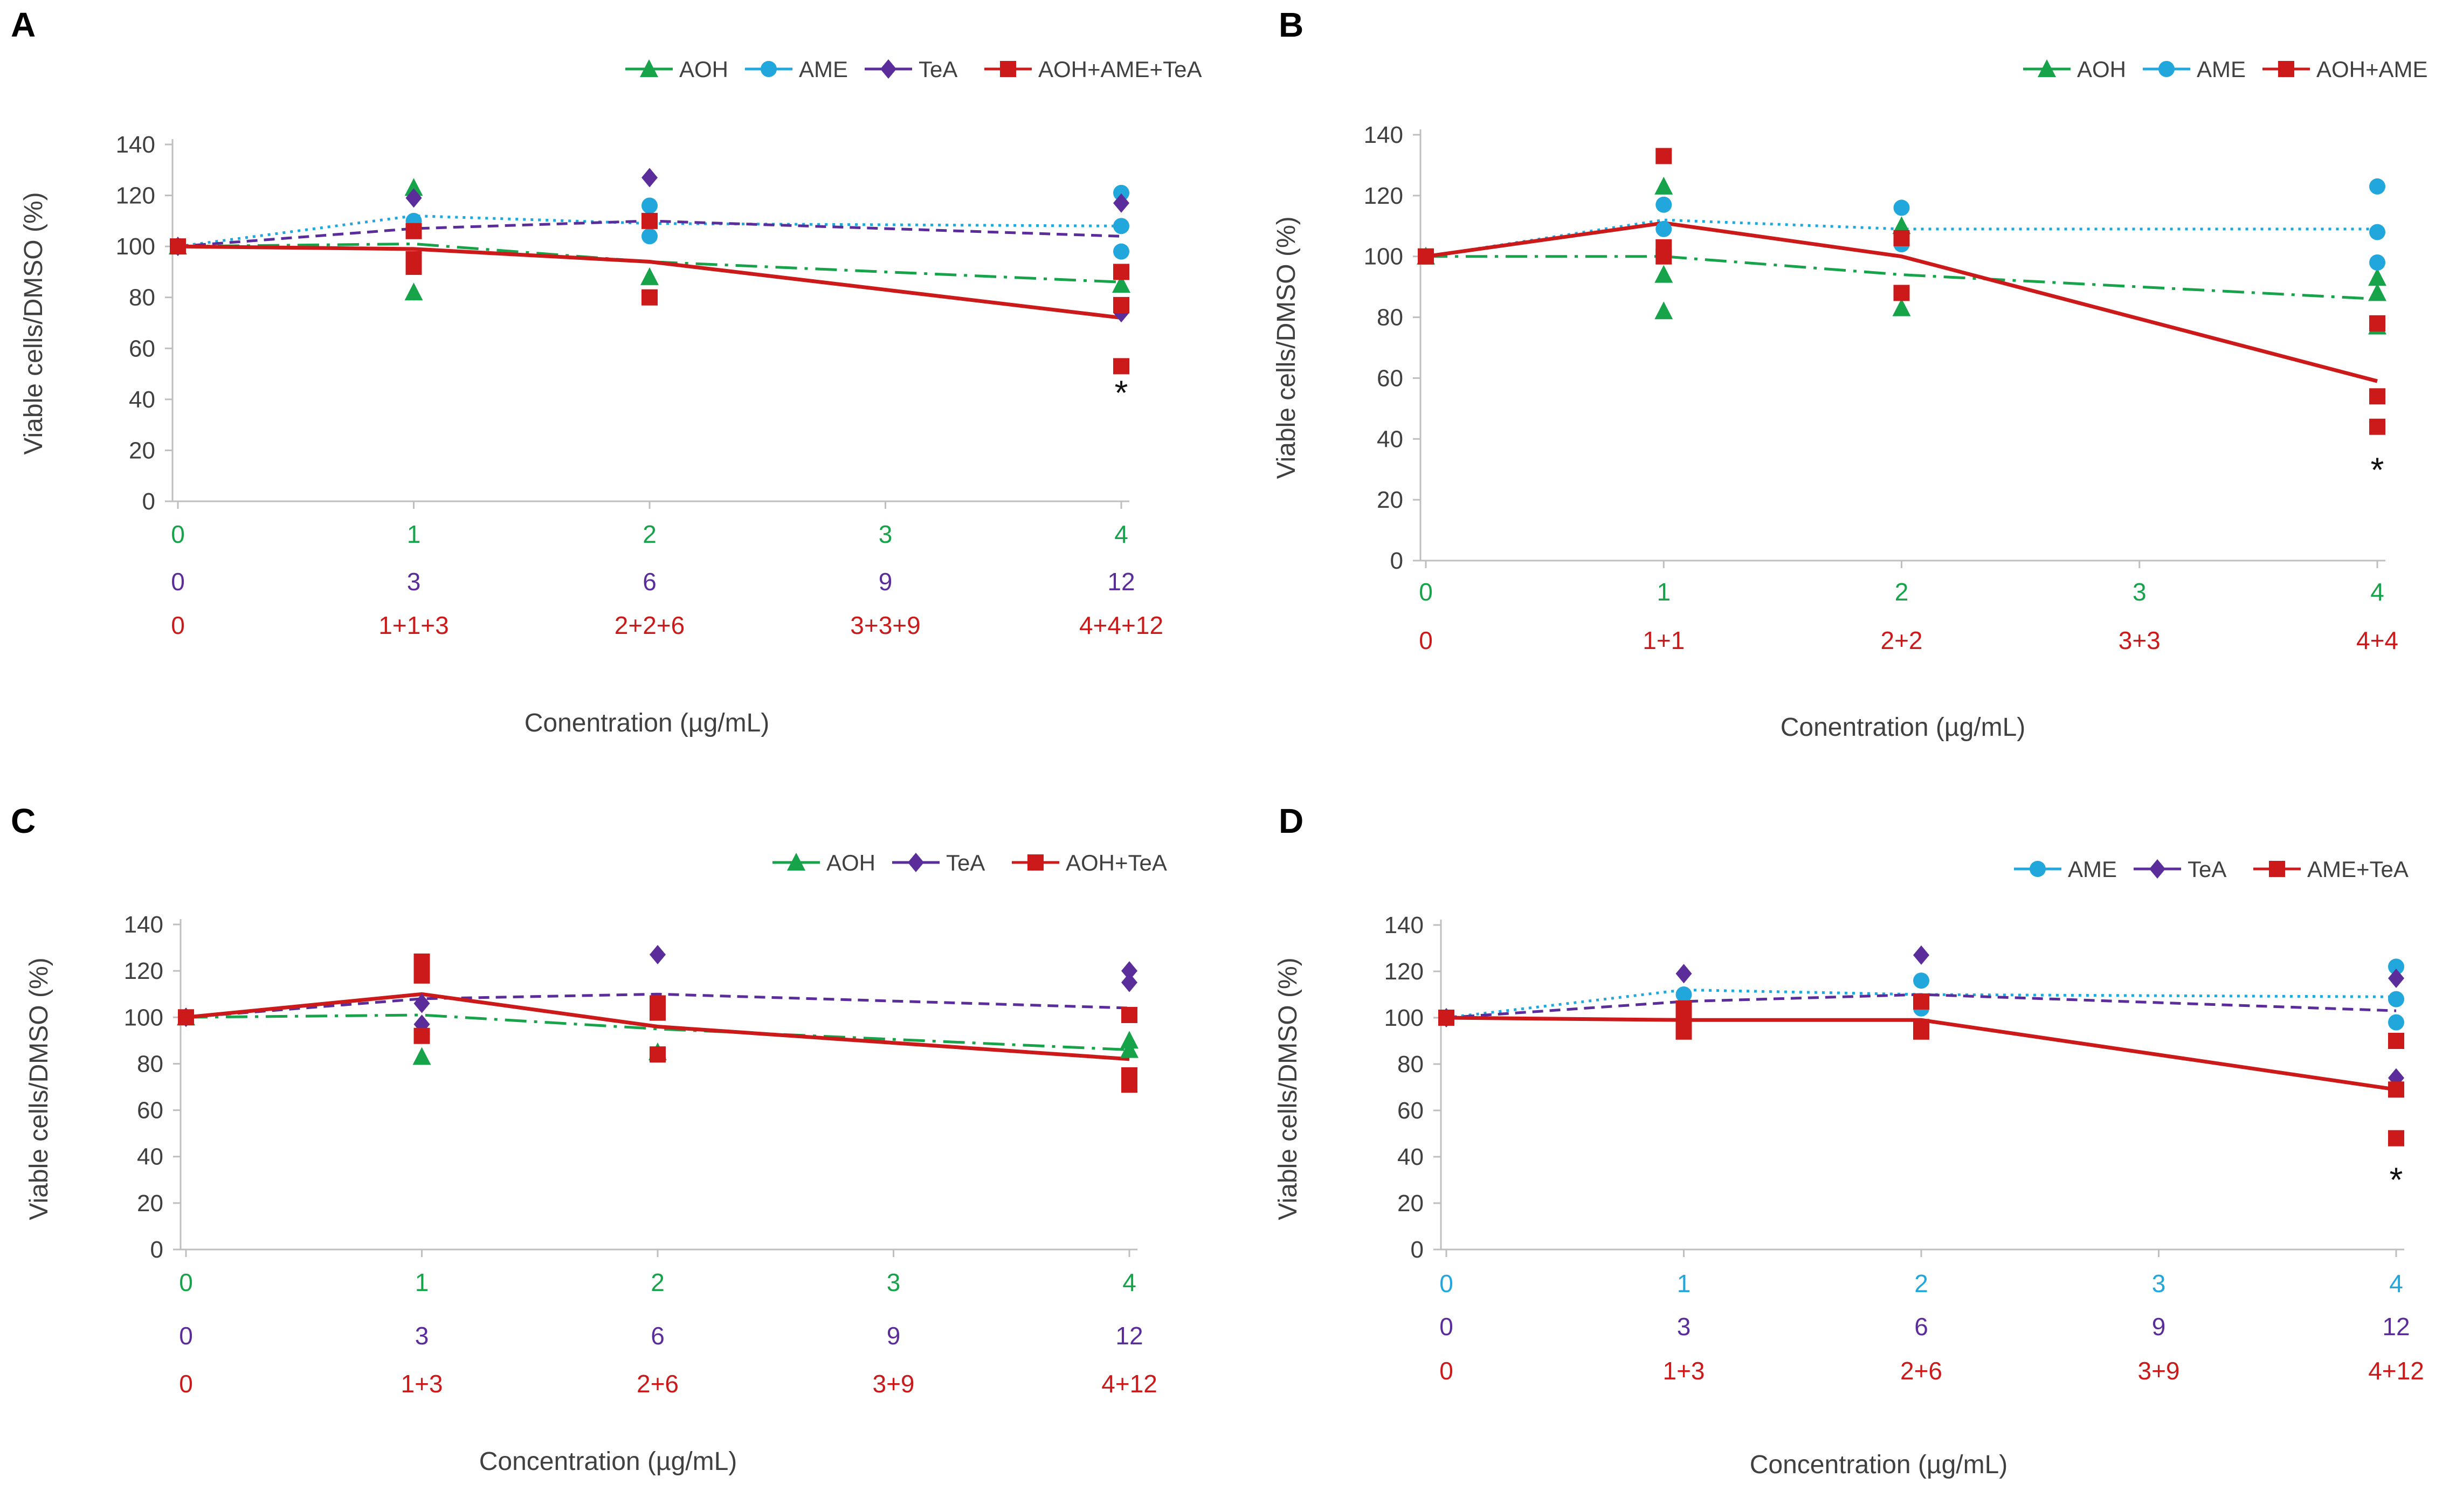 The height and width of the screenshot is (1512, 2463). Describe the element at coordinates (23, 821) in the screenshot. I see `panel-letter: C` at that location.